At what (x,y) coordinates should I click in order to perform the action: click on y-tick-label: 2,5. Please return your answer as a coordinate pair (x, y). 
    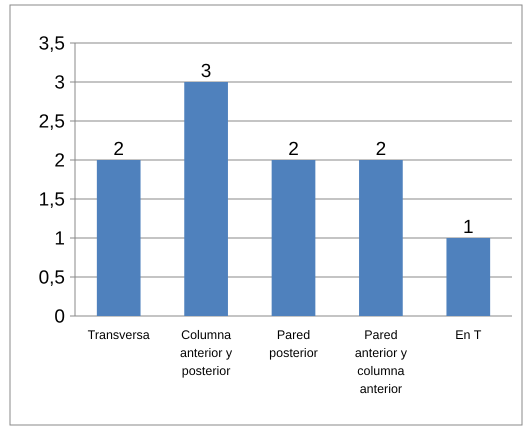
    Looking at the image, I should click on (51, 122).